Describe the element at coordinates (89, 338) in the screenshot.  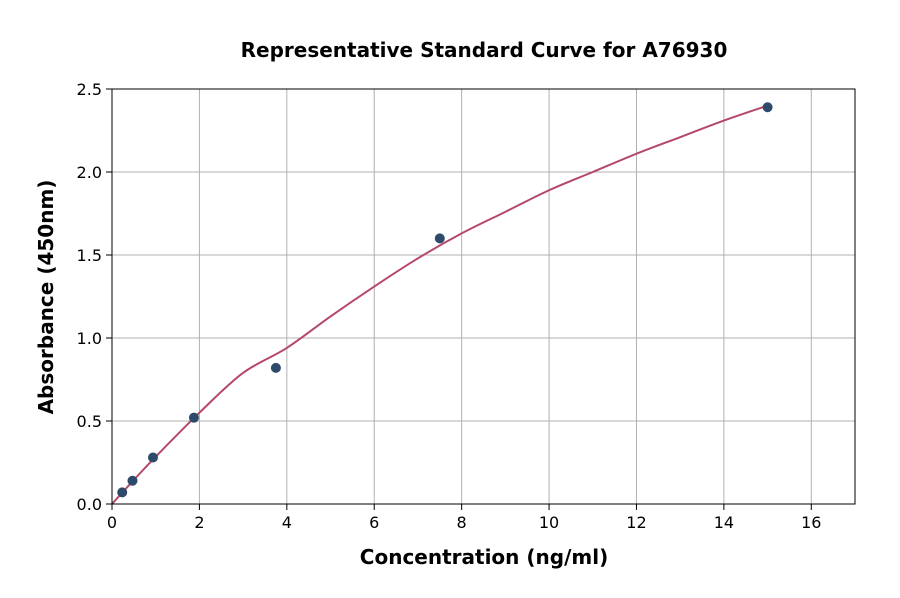
I see `y-tick-label: 1.0` at that location.